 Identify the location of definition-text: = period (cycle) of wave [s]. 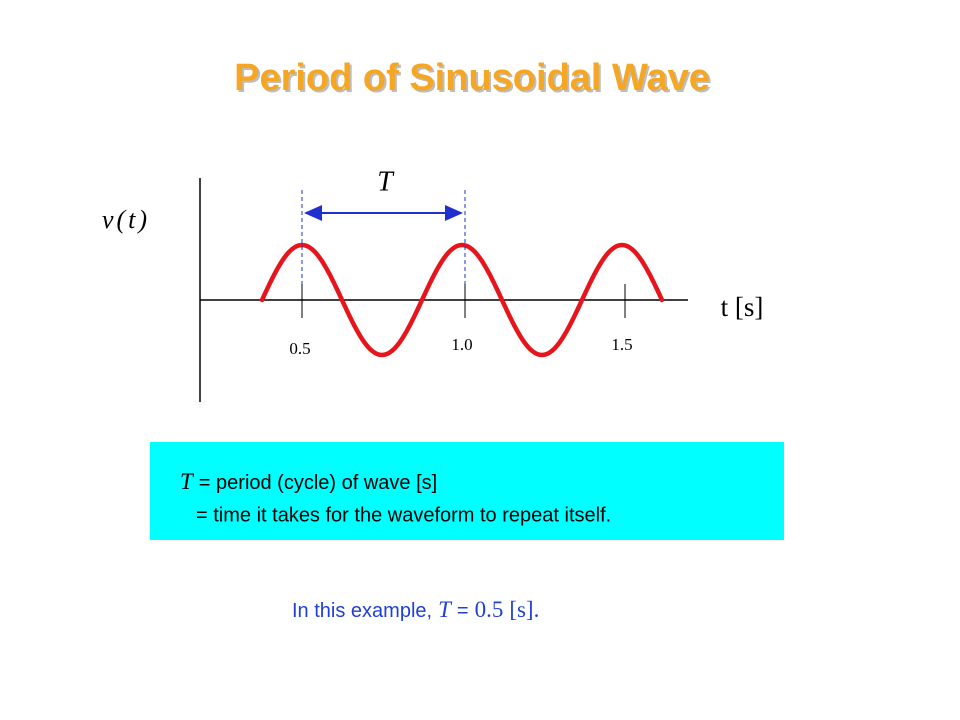
(318, 483).